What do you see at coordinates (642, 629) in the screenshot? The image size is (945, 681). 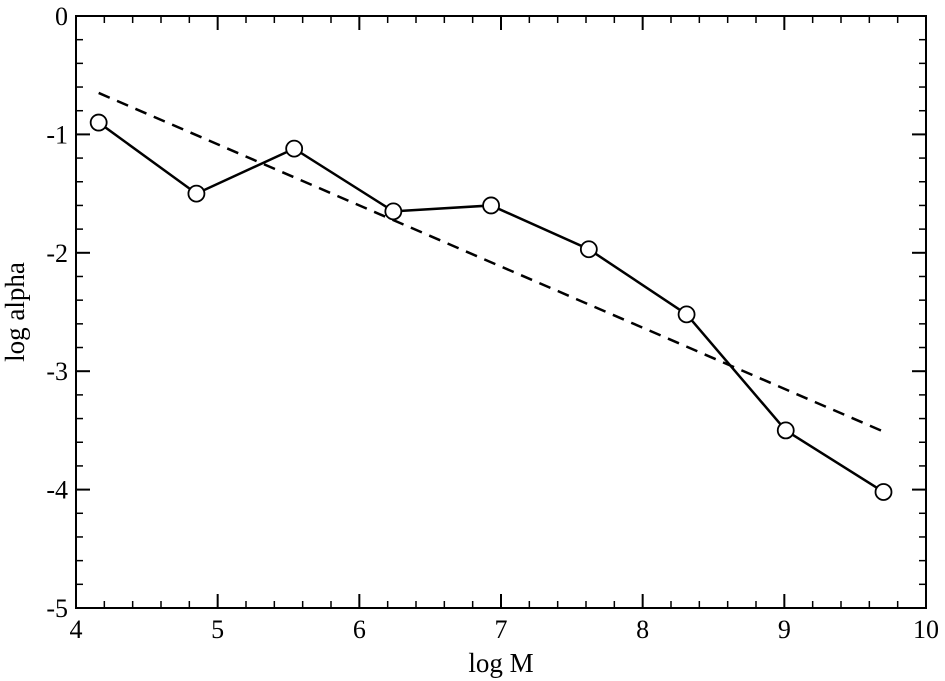 I see `x-tick-label: 8` at bounding box center [642, 629].